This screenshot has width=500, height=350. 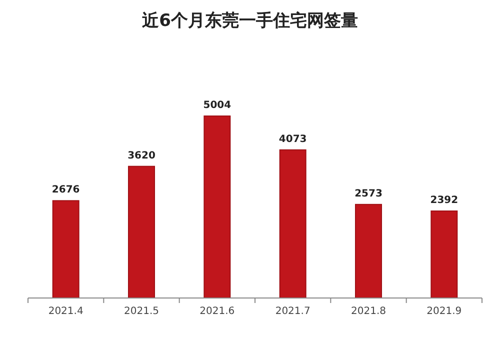 I want to click on x-tick-label: 2021.6, so click(x=217, y=311).